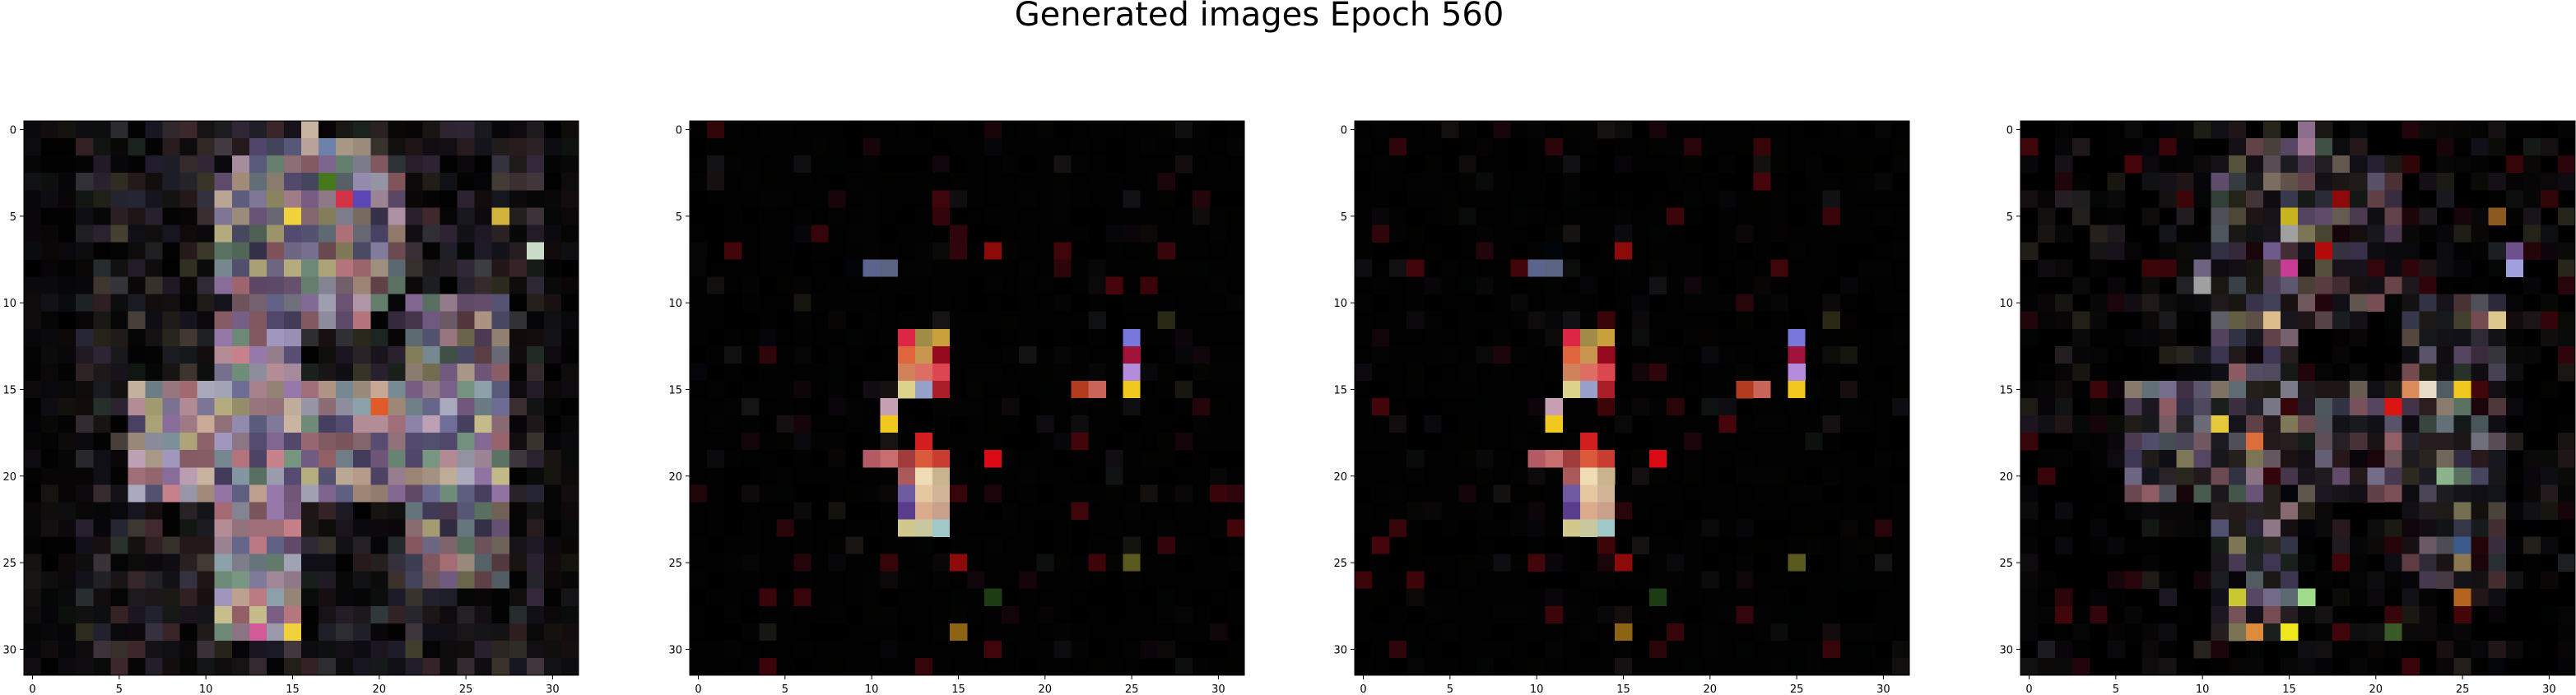  What do you see at coordinates (9, 477) in the screenshot?
I see `y-tick-label: 20` at bounding box center [9, 477].